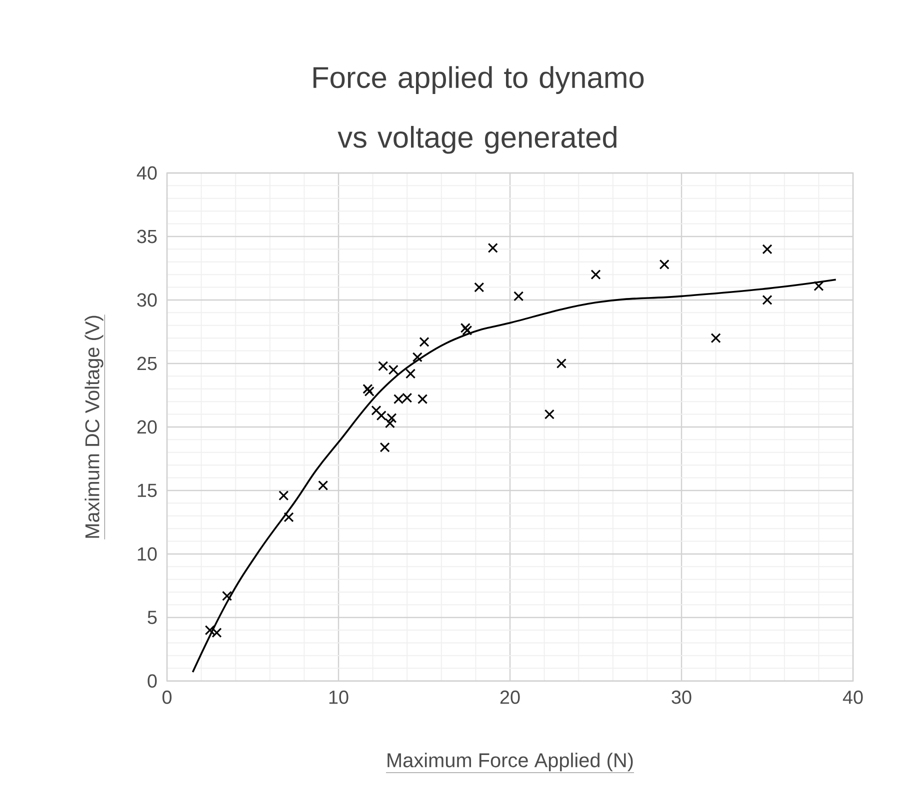  Describe the element at coordinates (152, 617) in the screenshot. I see `y-tick-label: 5` at that location.